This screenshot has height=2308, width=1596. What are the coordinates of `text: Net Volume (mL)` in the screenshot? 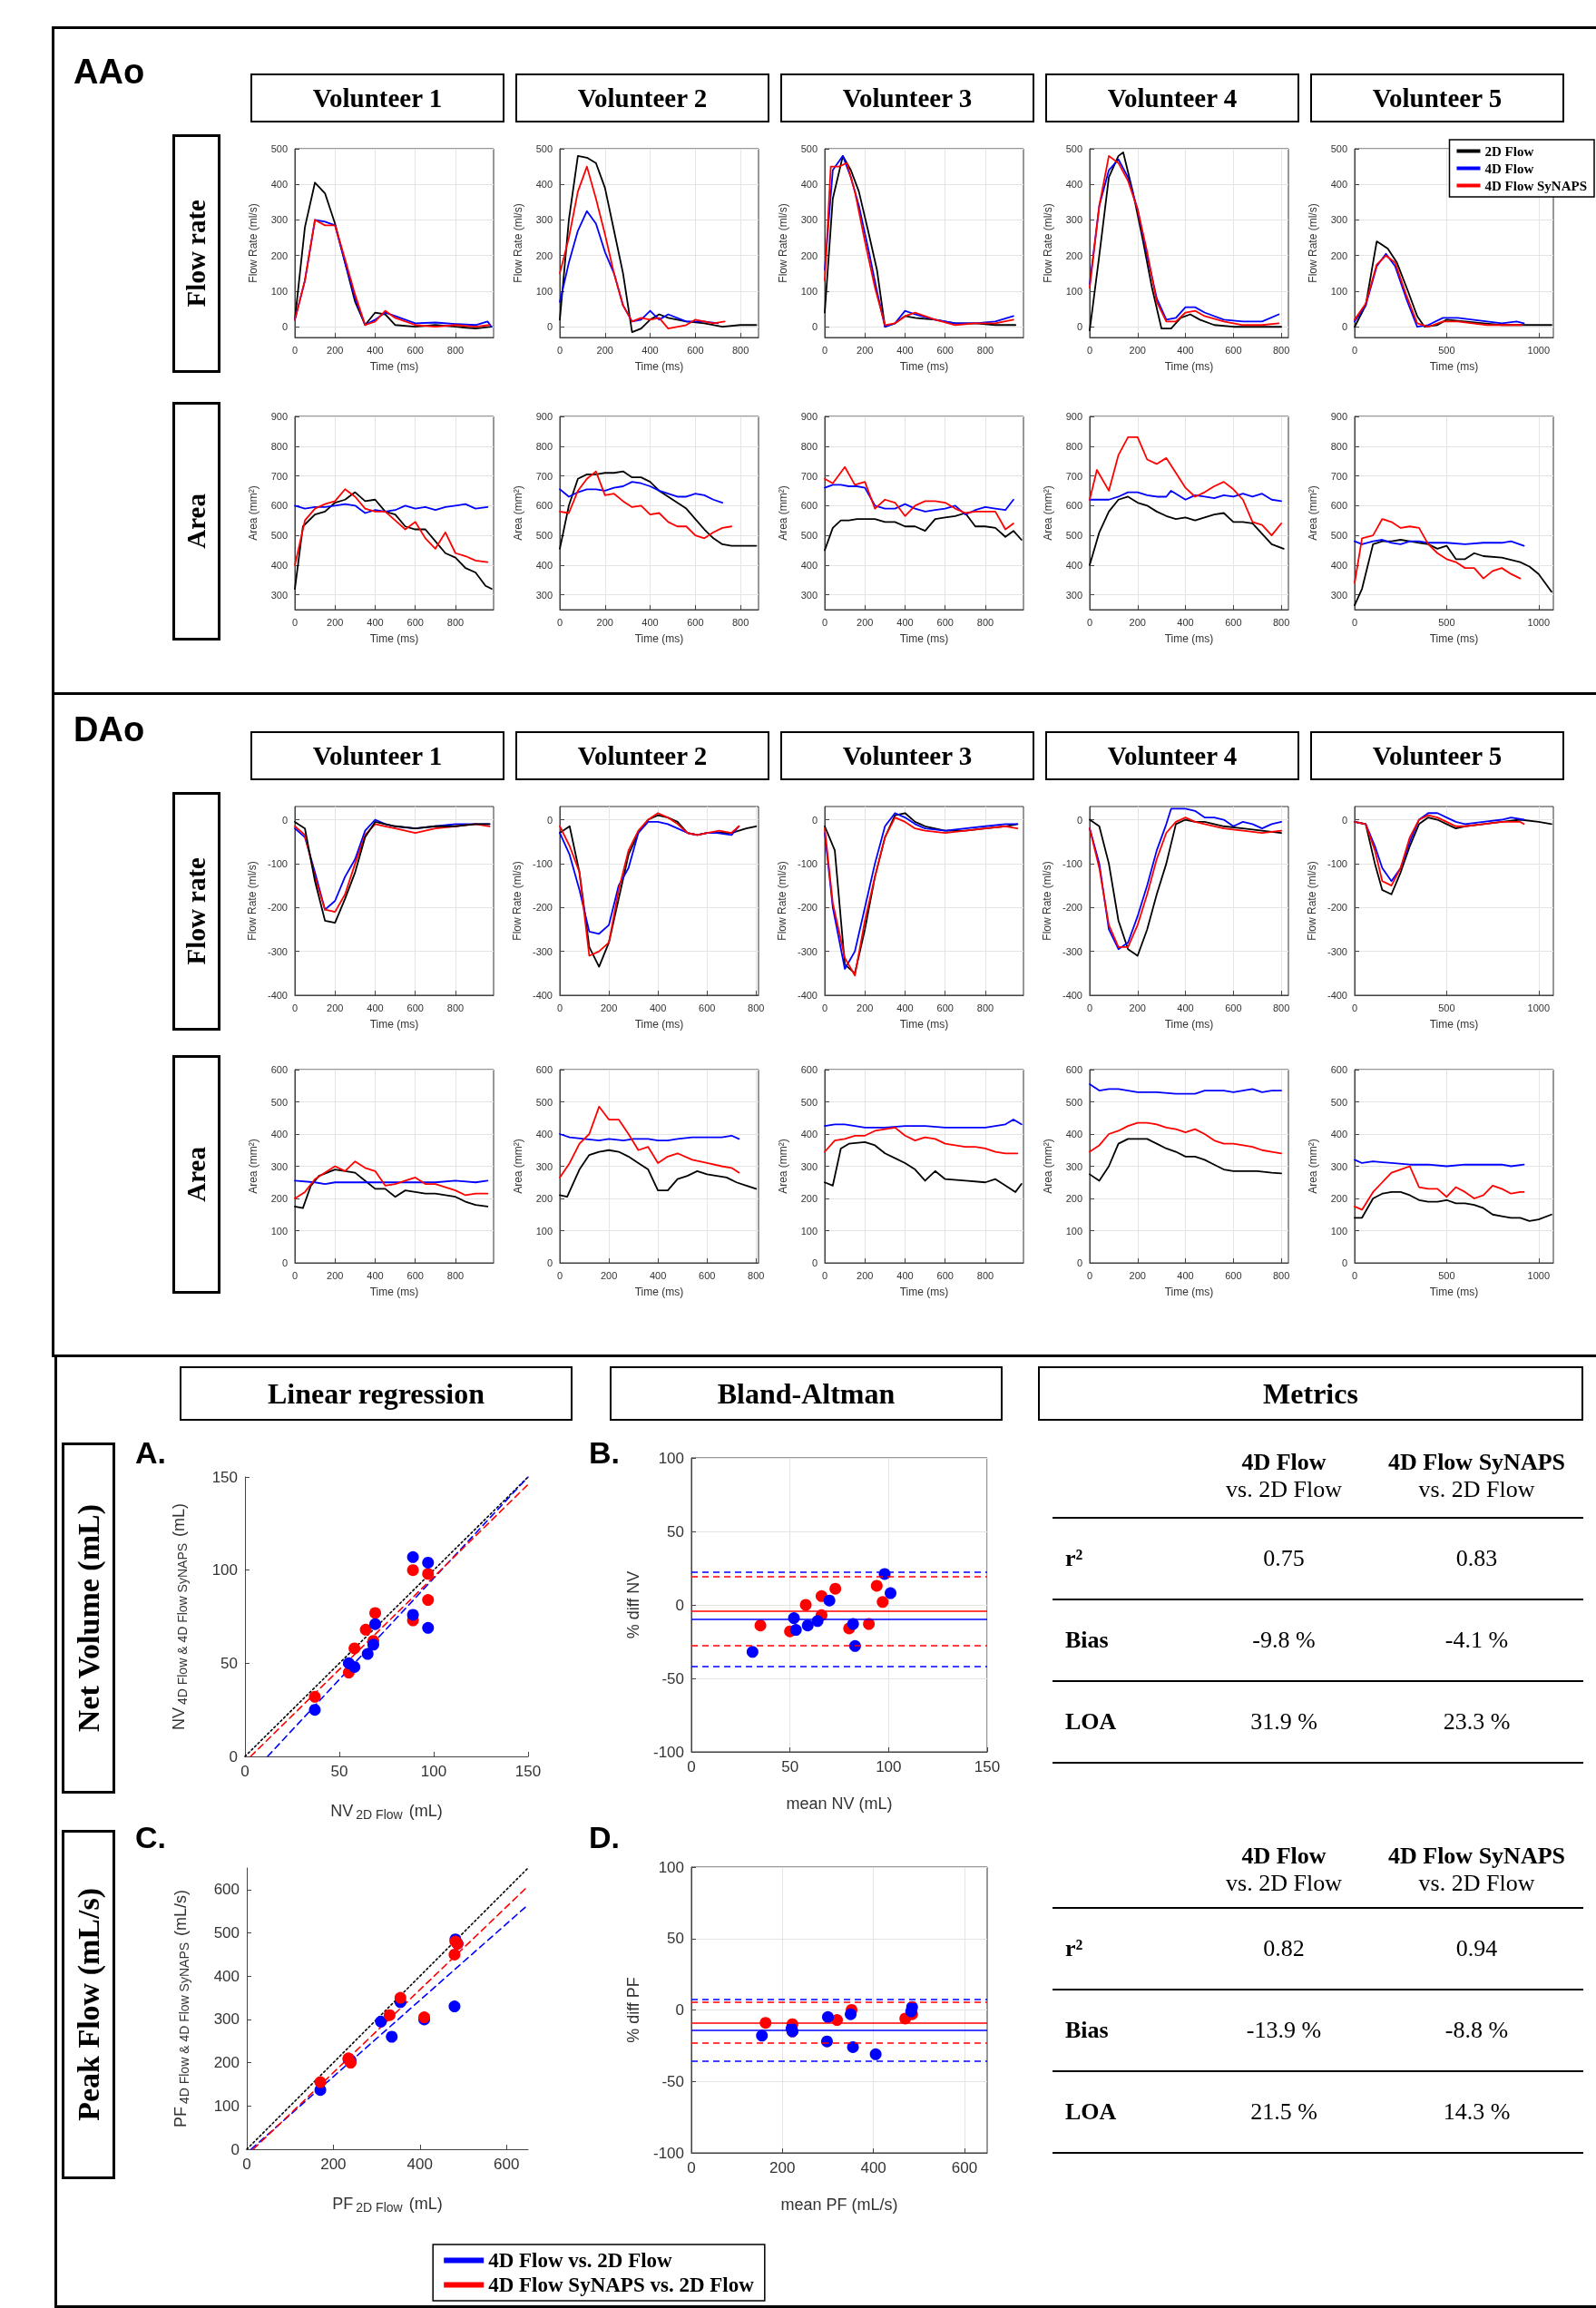 It's located at (88, 1618).